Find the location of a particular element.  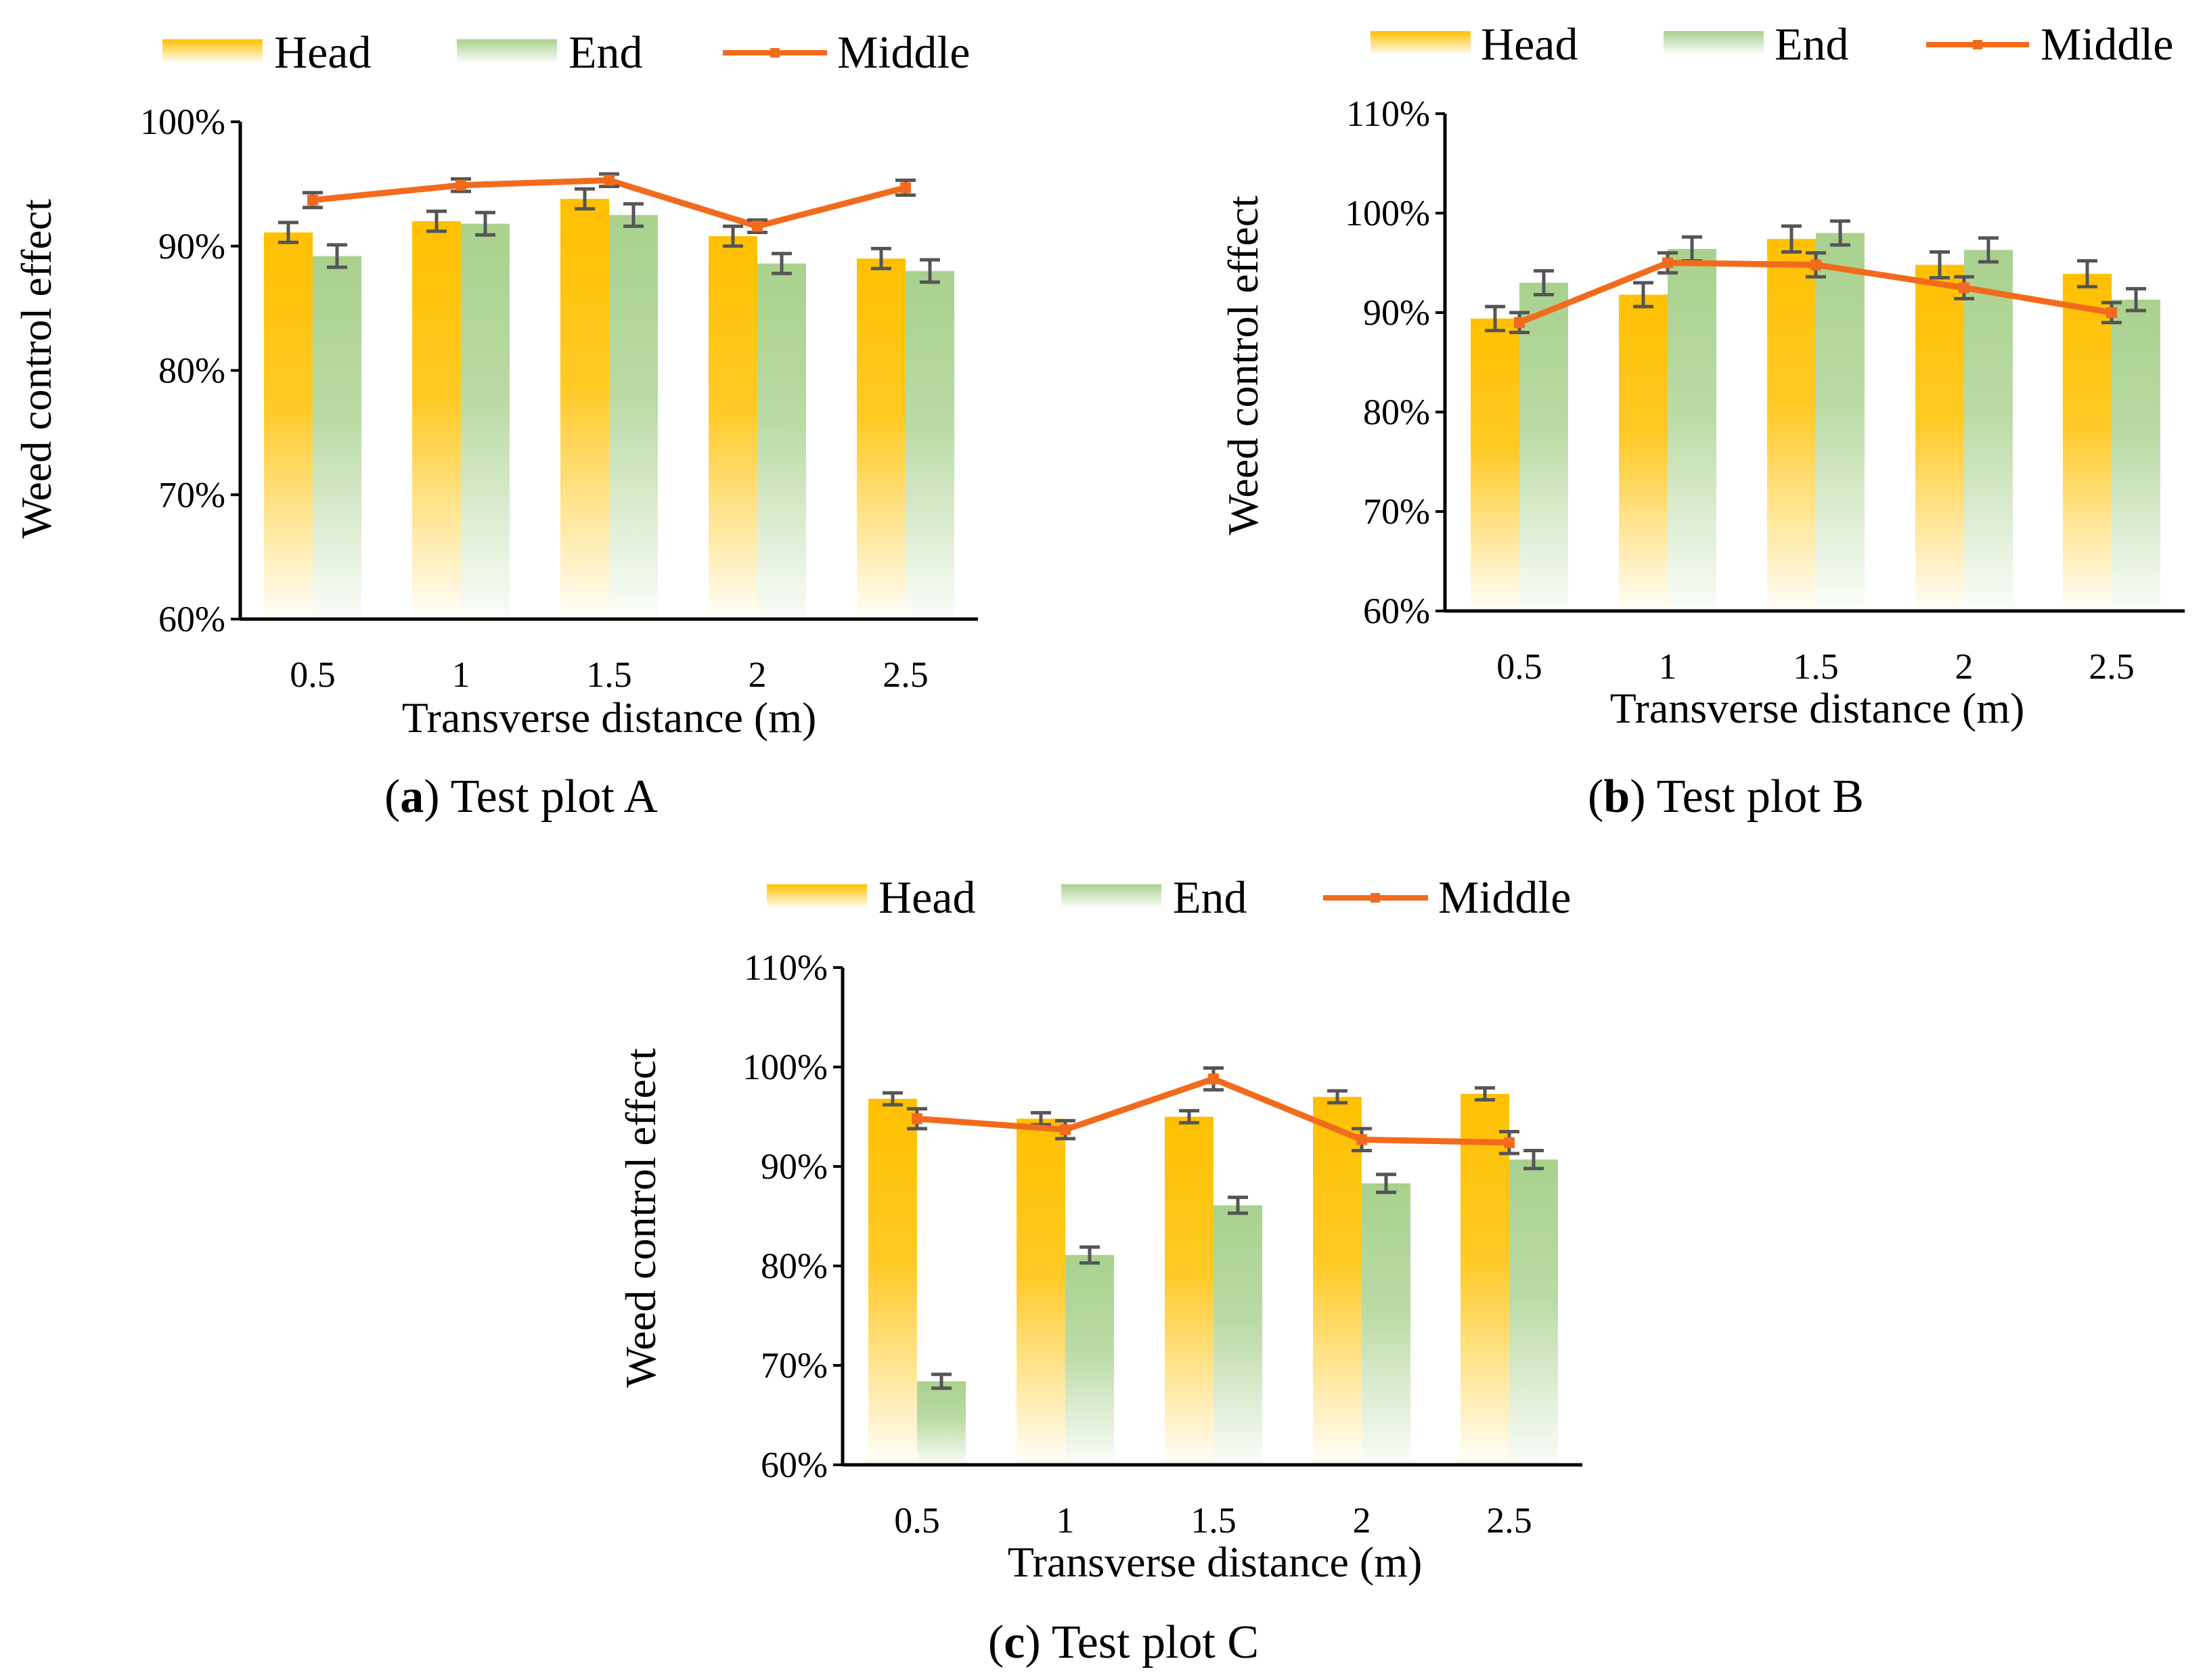

caption-text: ) Test plot C is located at coordinates (1142, 1642).